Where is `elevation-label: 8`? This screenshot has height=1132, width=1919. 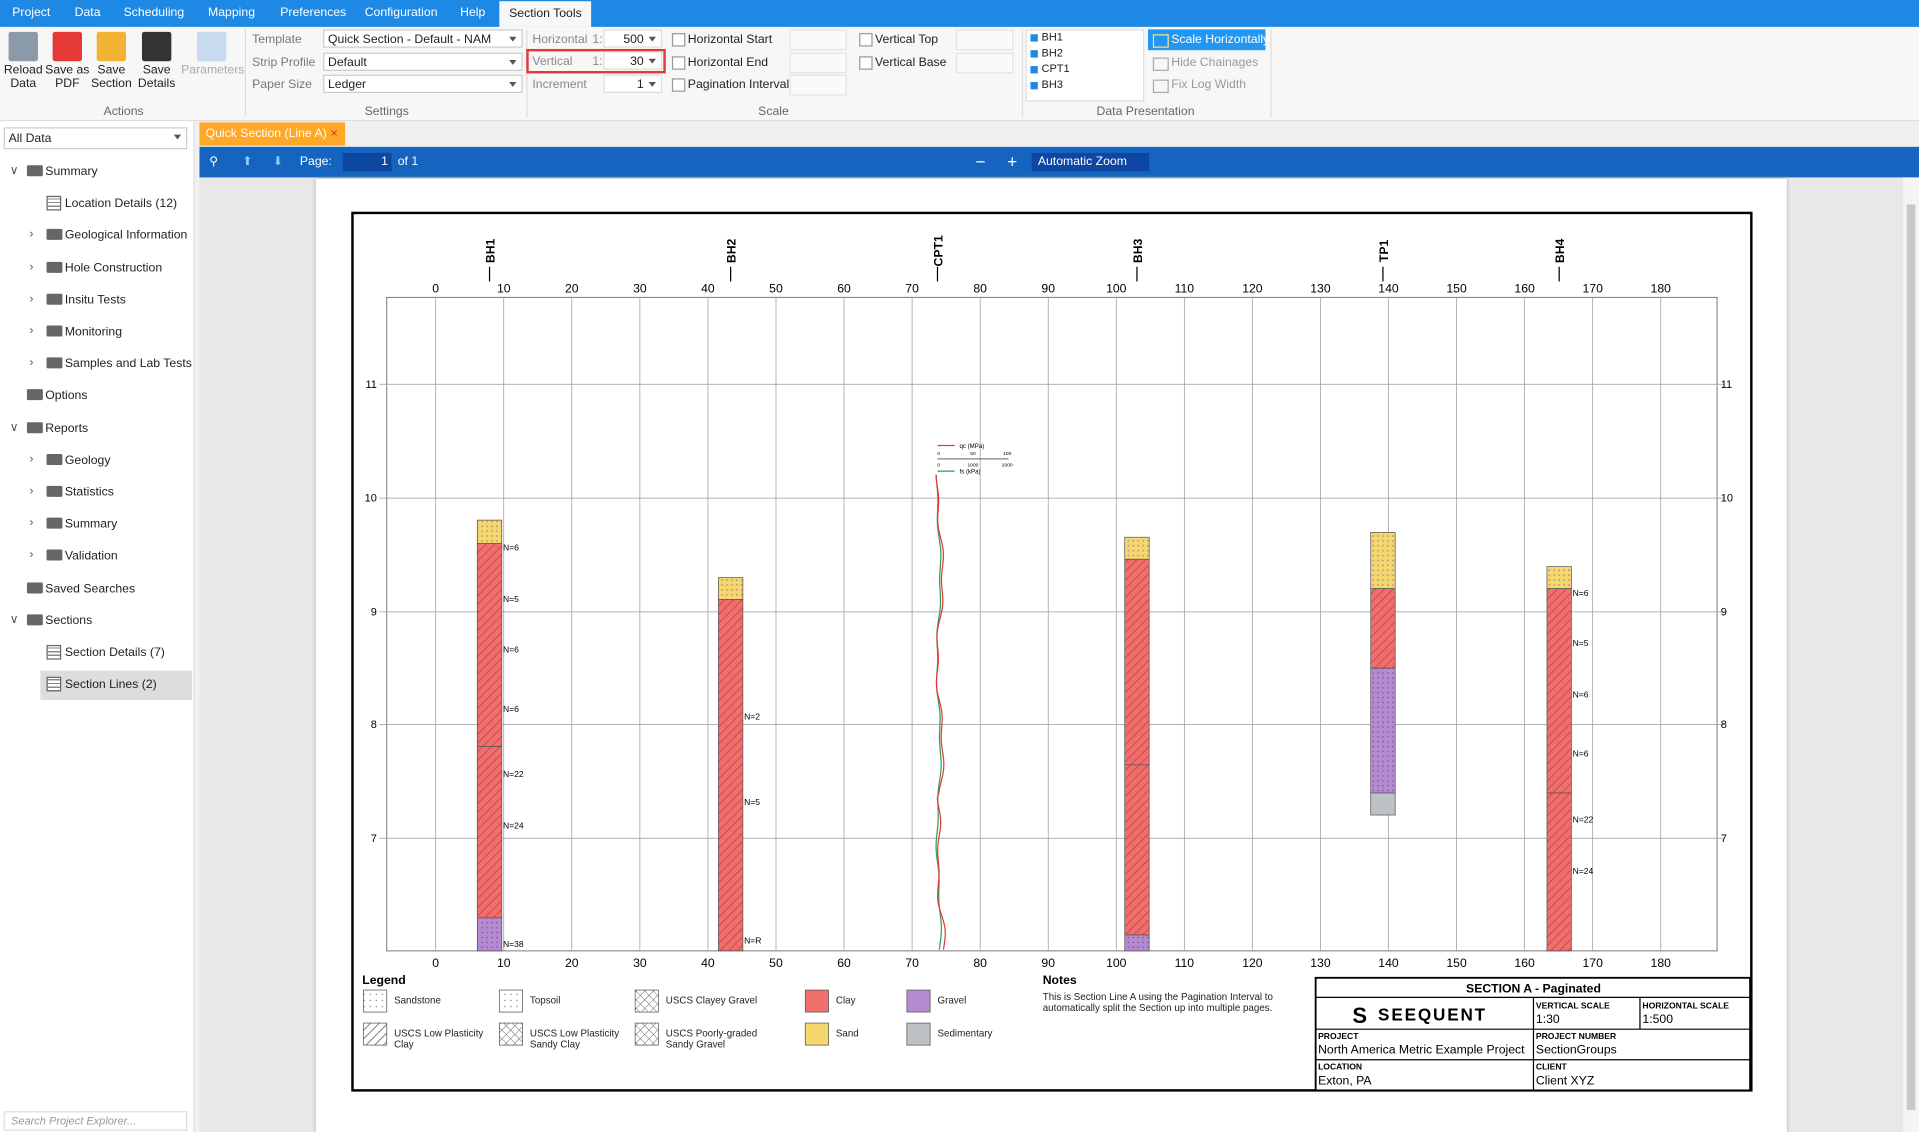 elevation-label: 8 is located at coordinates (374, 725).